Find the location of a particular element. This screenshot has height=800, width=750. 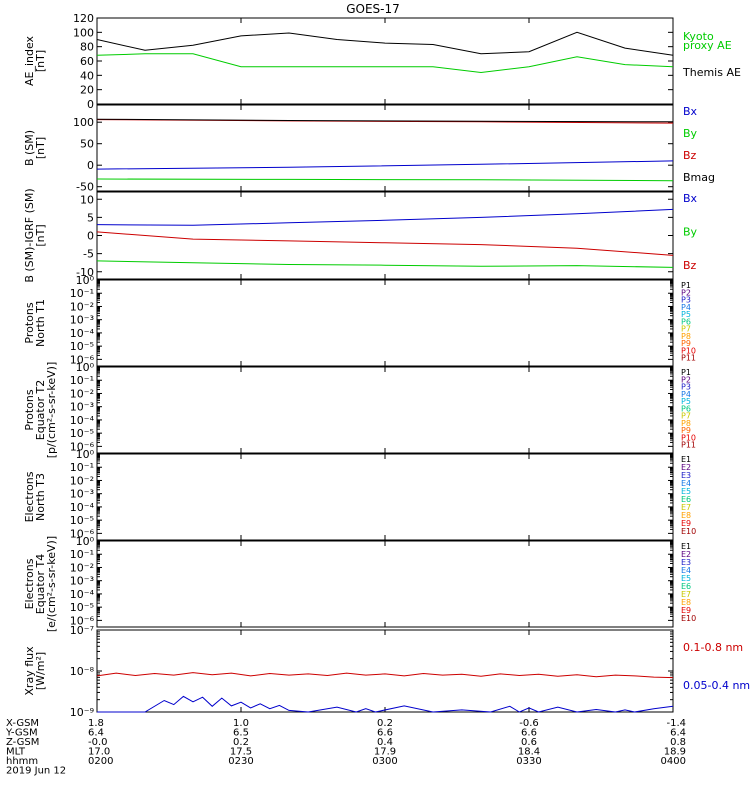

legend-label: E3 is located at coordinates (686, 562).